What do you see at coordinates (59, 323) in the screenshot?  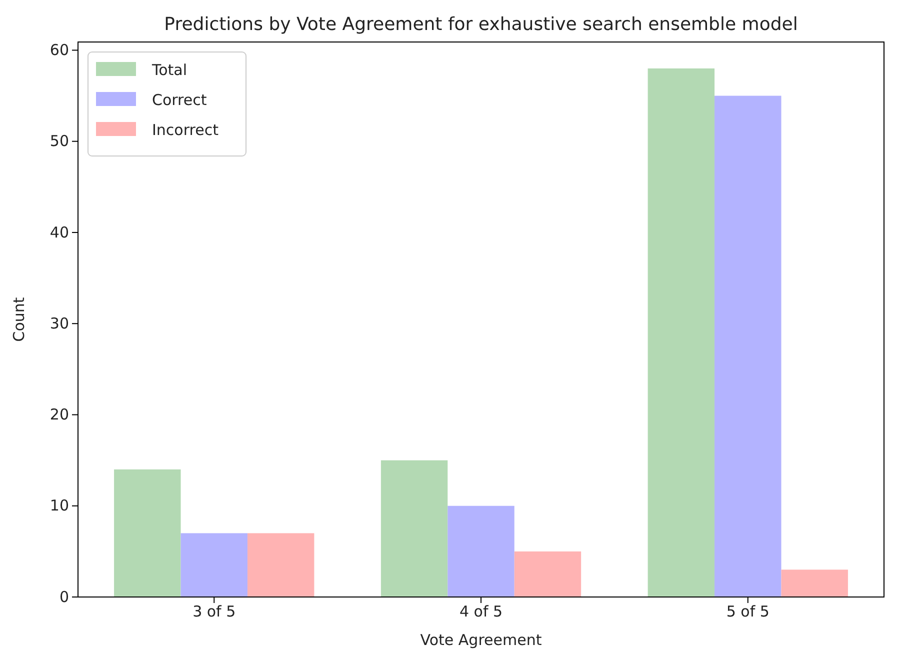 I see `y-tick-label: 30` at bounding box center [59, 323].